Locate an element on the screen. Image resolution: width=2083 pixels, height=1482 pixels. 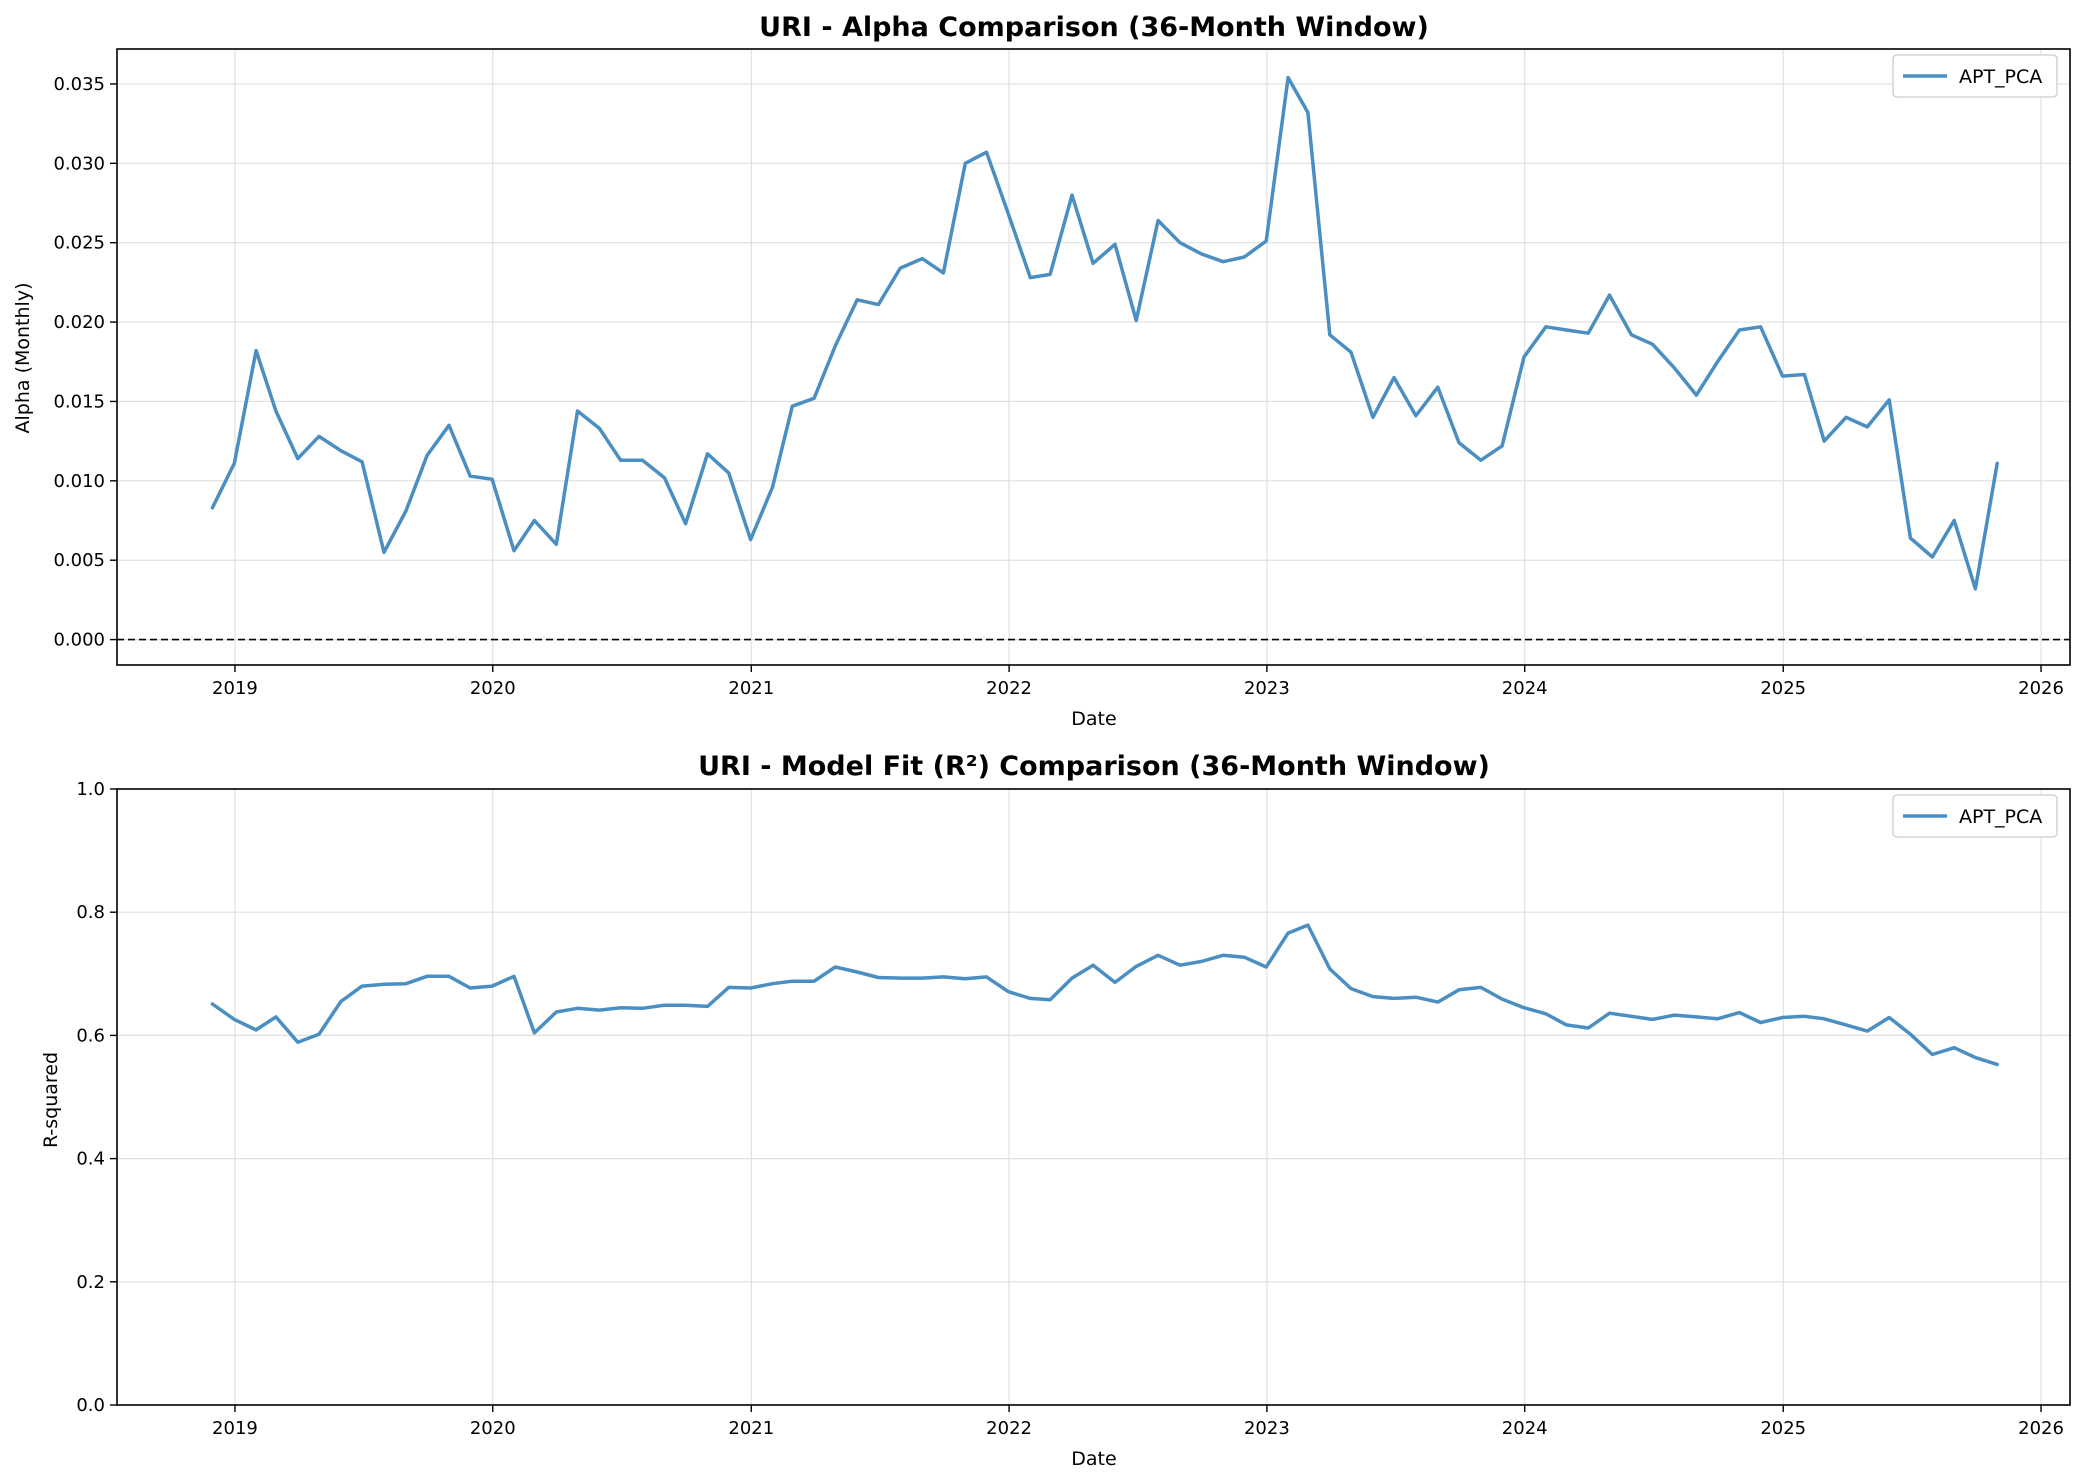
y-axis-label: Alpha (Monthly) is located at coordinates (23, 358).